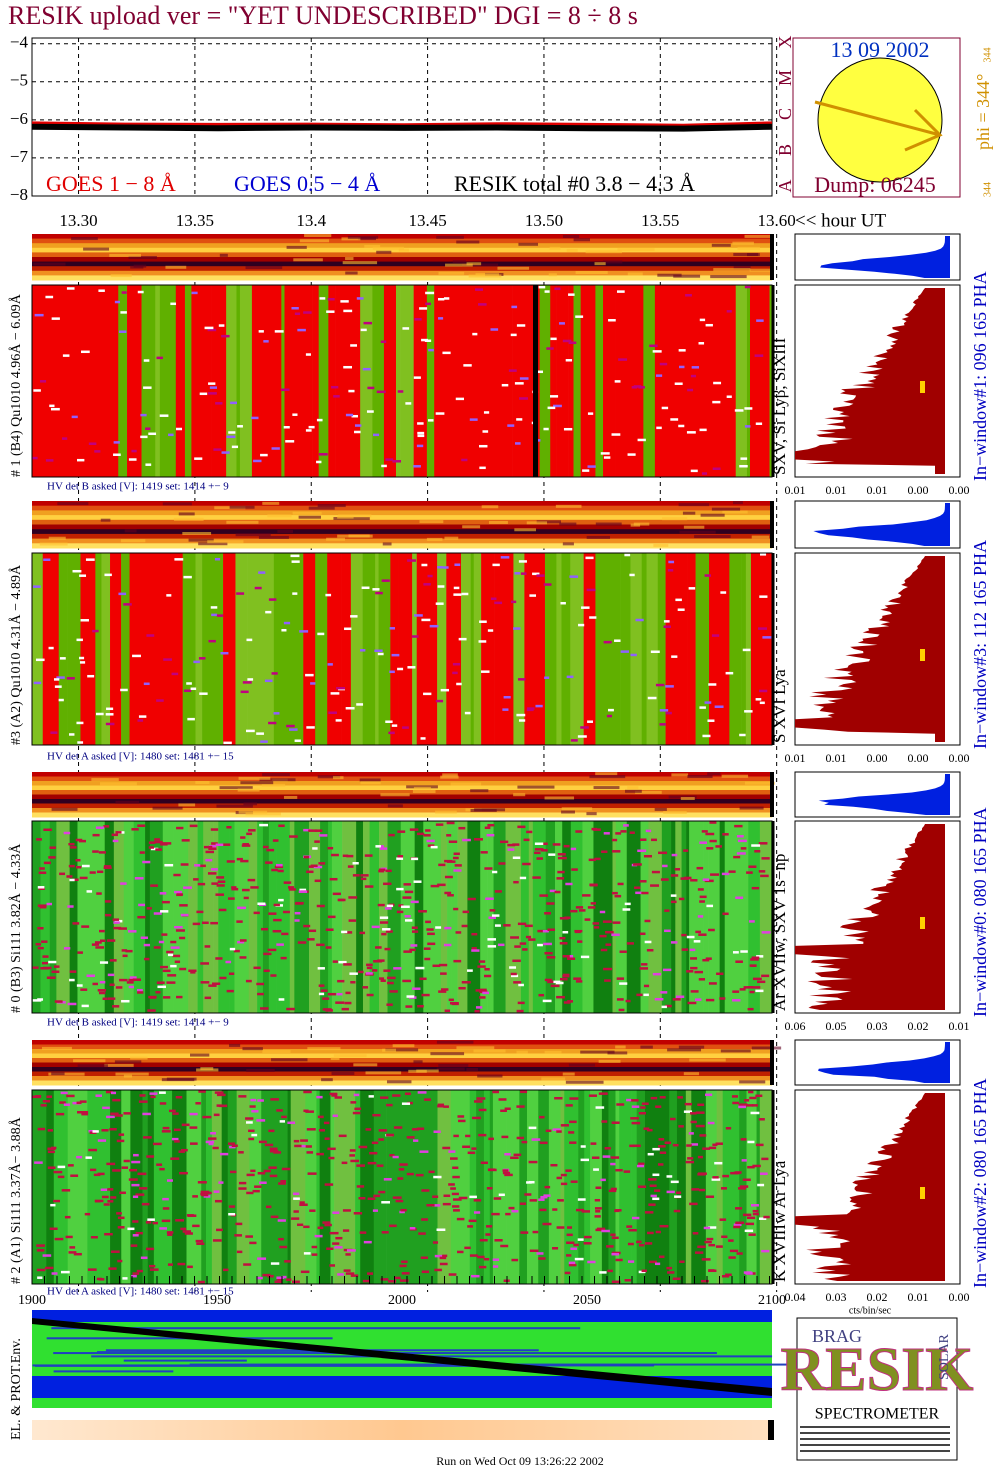 The height and width of the screenshot is (1476, 1004). Describe the element at coordinates (772, 524) in the screenshot. I see `strip-edge` at that location.